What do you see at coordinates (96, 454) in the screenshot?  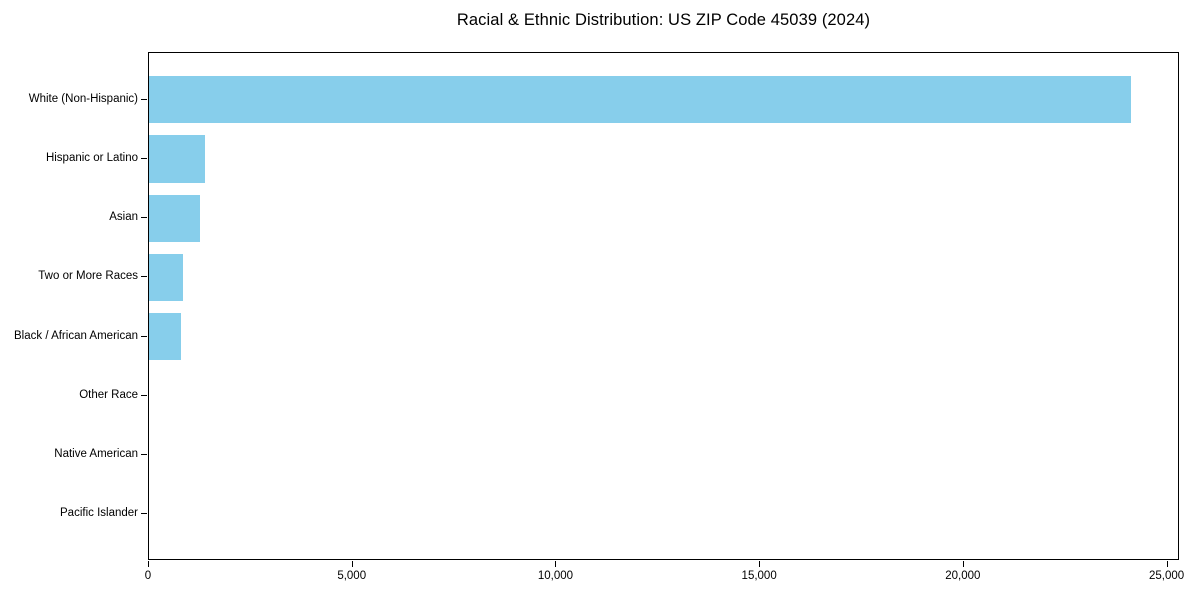 I see `y-tick-label-native-american: Native American` at bounding box center [96, 454].